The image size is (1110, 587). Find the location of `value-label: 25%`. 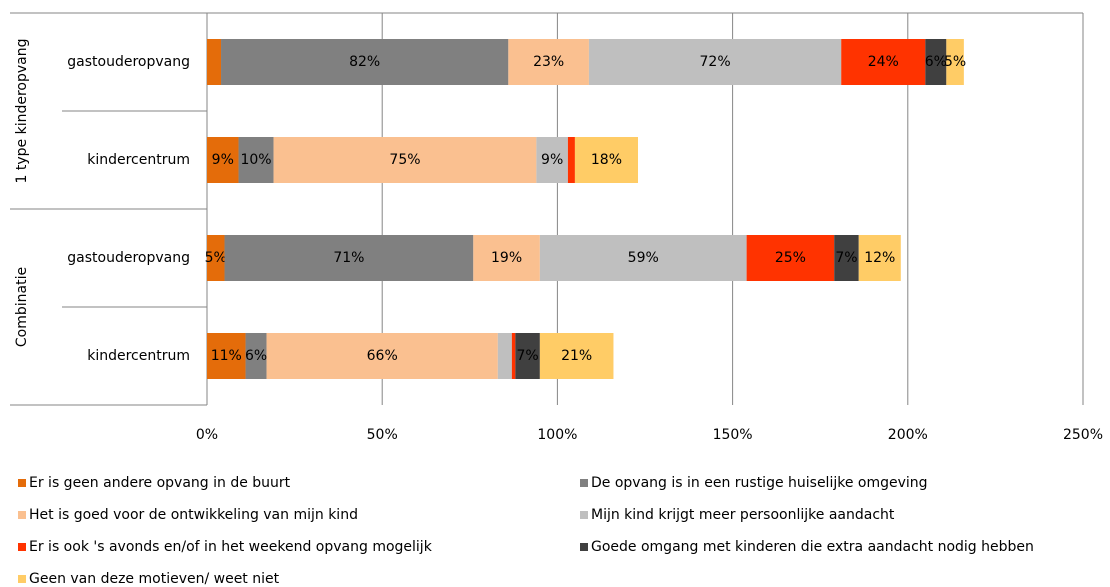

value-label: 25% is located at coordinates (790, 258).